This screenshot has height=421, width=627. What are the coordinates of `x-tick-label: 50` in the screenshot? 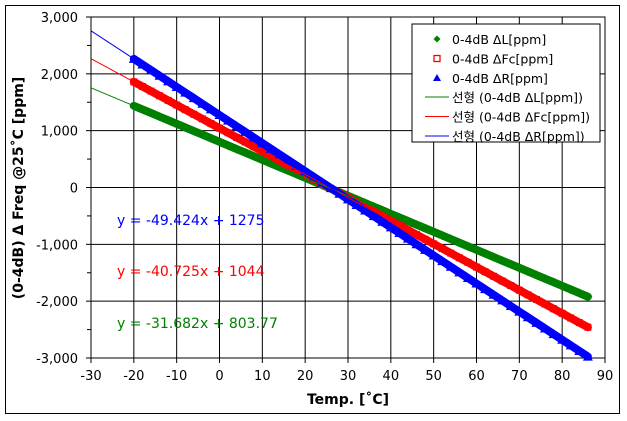 It's located at (433, 376).